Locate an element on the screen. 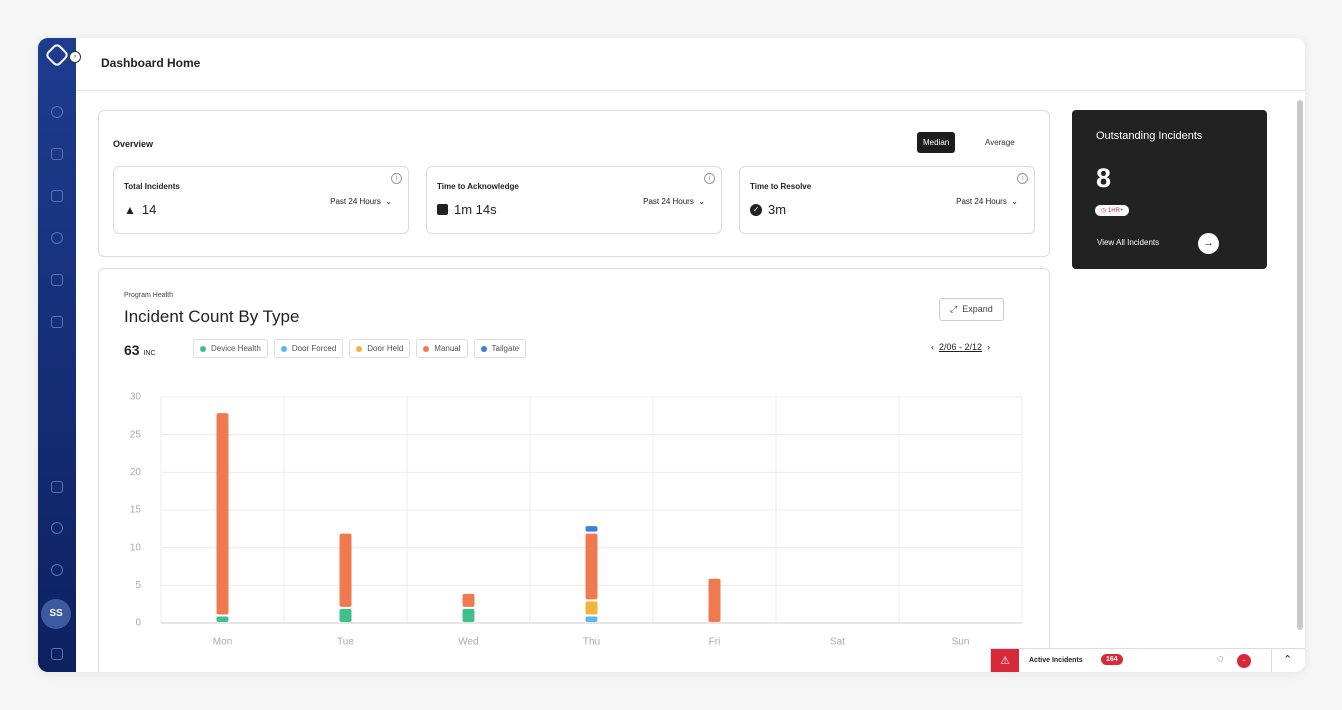 The image size is (1342, 710). legend-text: Door Forced is located at coordinates (314, 348).